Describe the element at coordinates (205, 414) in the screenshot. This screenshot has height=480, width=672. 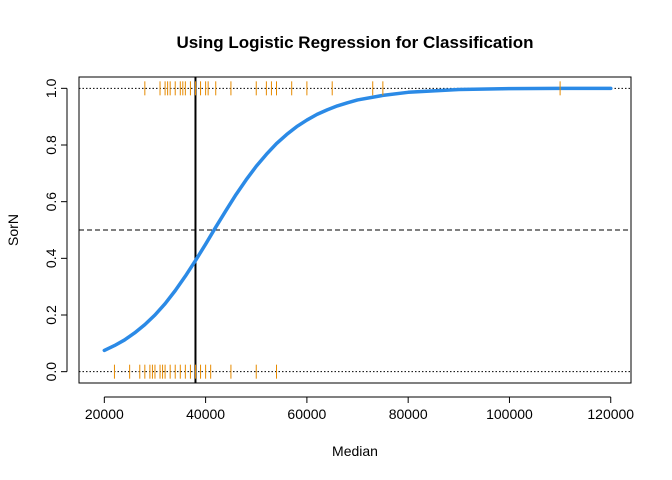
I see `x-tick-label-1: 40000` at that location.